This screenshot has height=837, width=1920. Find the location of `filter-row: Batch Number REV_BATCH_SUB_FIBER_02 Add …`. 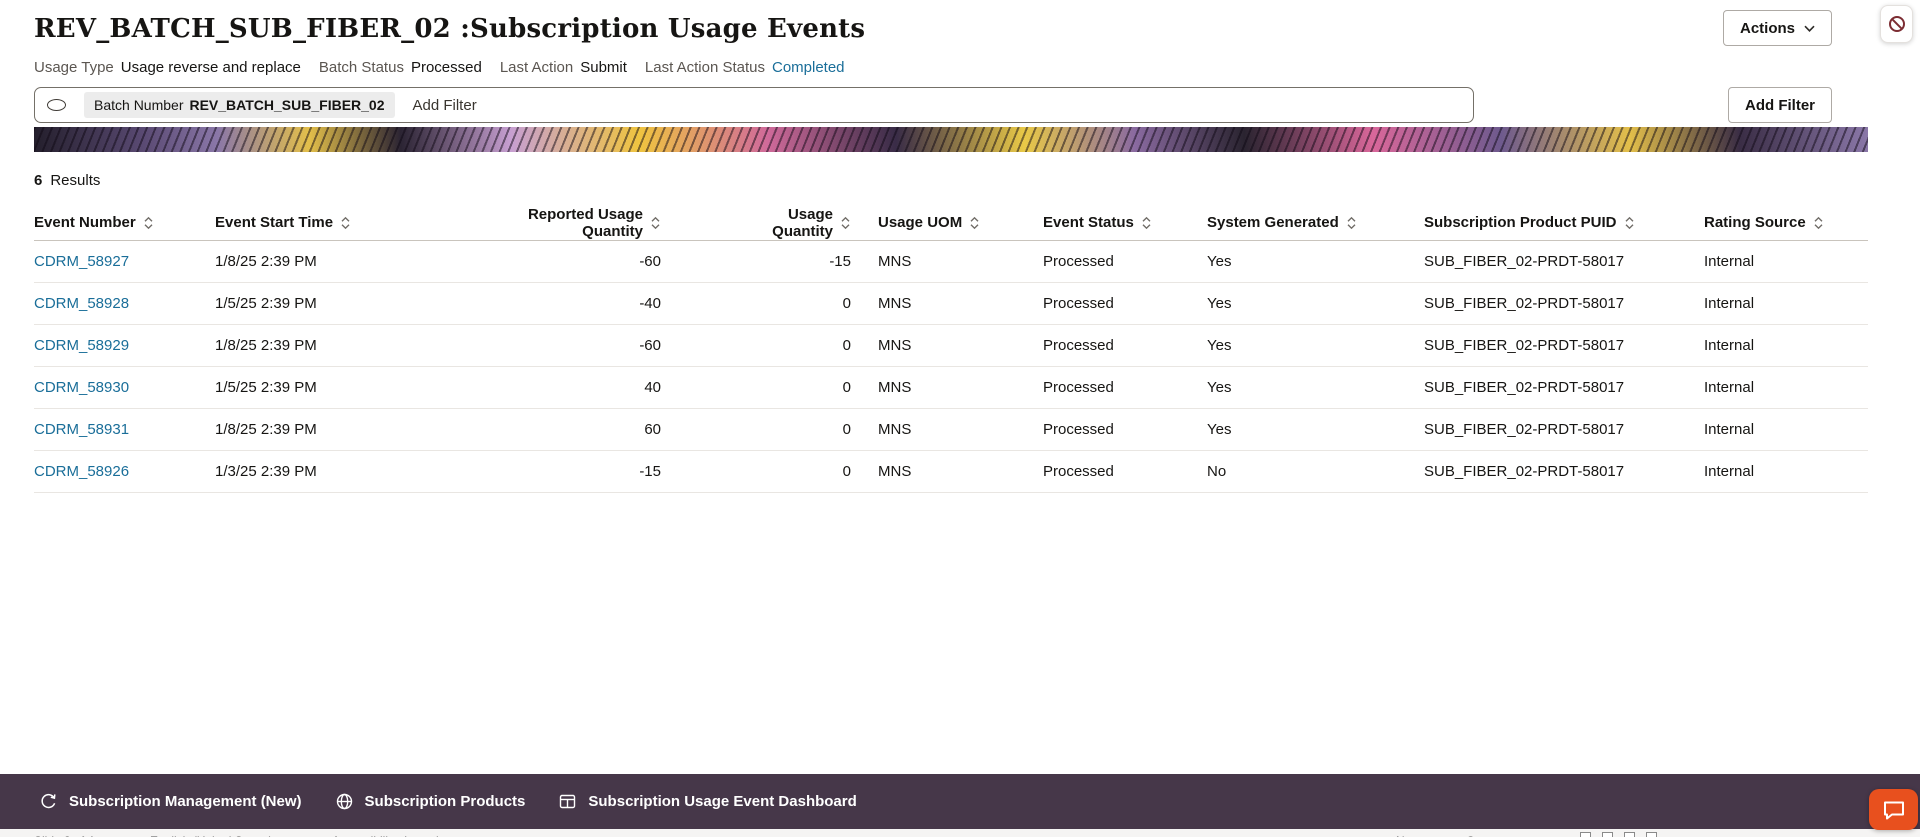

filter-row: Batch Number REV_BATCH_SUB_FIBER_02 Add … is located at coordinates (933, 105).